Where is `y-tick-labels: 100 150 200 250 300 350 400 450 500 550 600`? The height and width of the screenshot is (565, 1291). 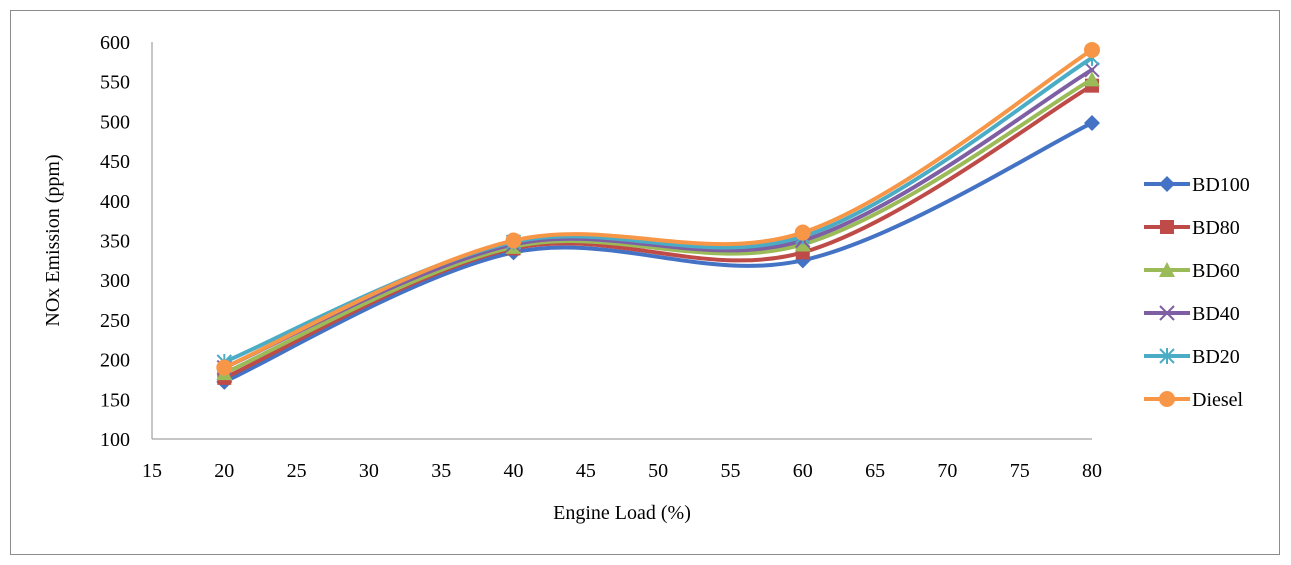
y-tick-labels: 100 150 200 250 300 350 400 450 500 550 600 is located at coordinates (115, 241).